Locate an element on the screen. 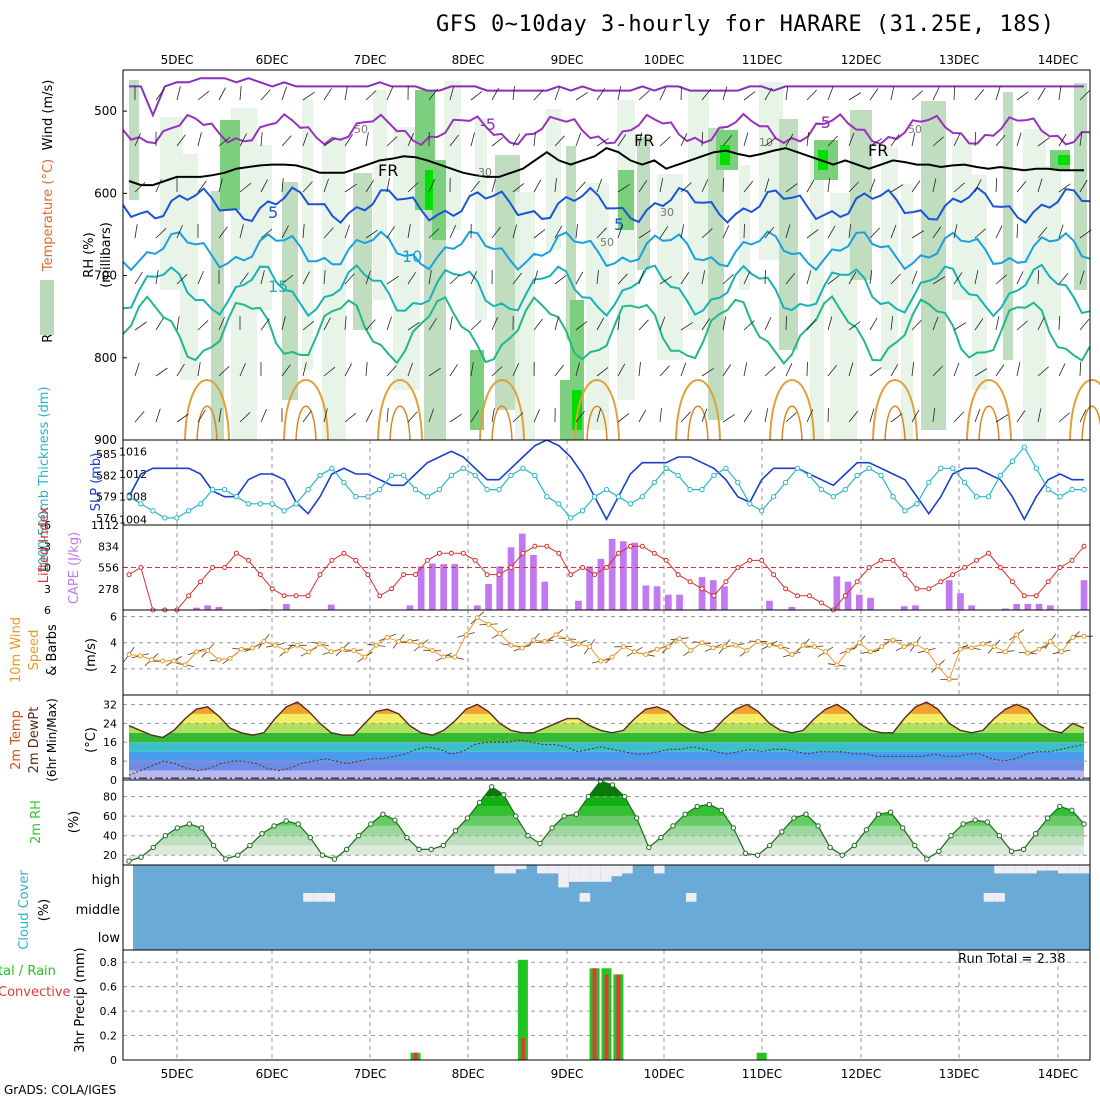  precip-total-bar is located at coordinates (522, 1009).